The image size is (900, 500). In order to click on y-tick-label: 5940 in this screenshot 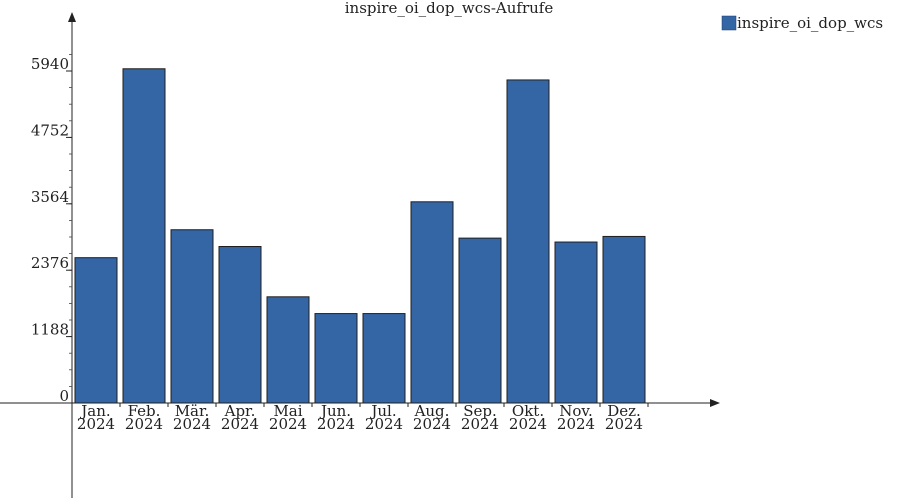, I will do `click(50, 64)`.